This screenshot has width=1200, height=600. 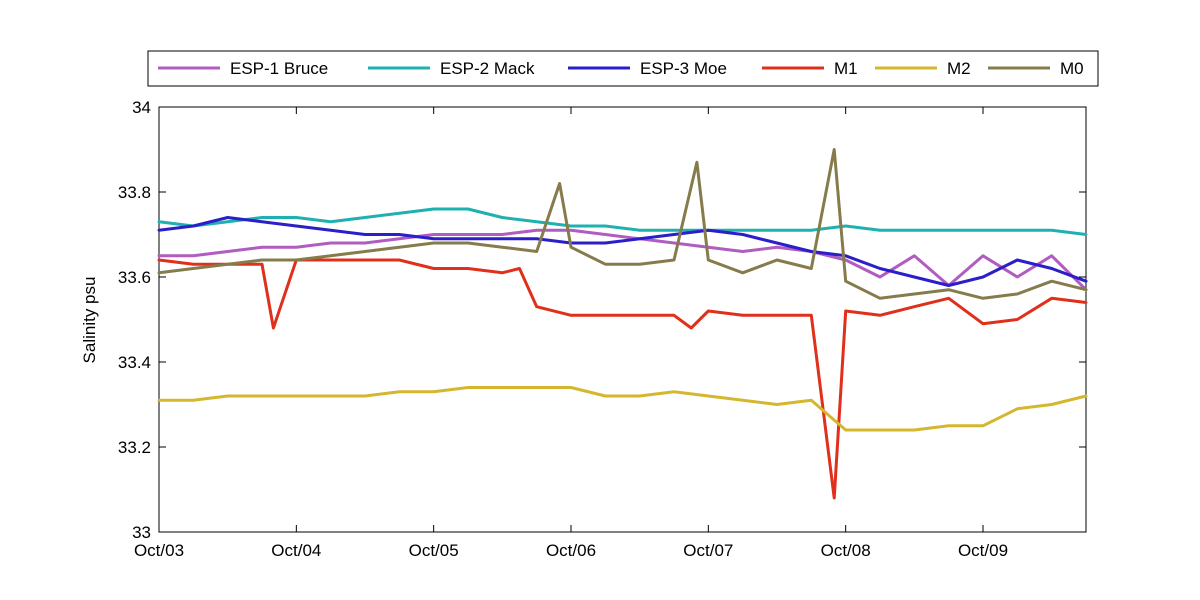 What do you see at coordinates (141, 532) in the screenshot?
I see `y-tick-label: 33` at bounding box center [141, 532].